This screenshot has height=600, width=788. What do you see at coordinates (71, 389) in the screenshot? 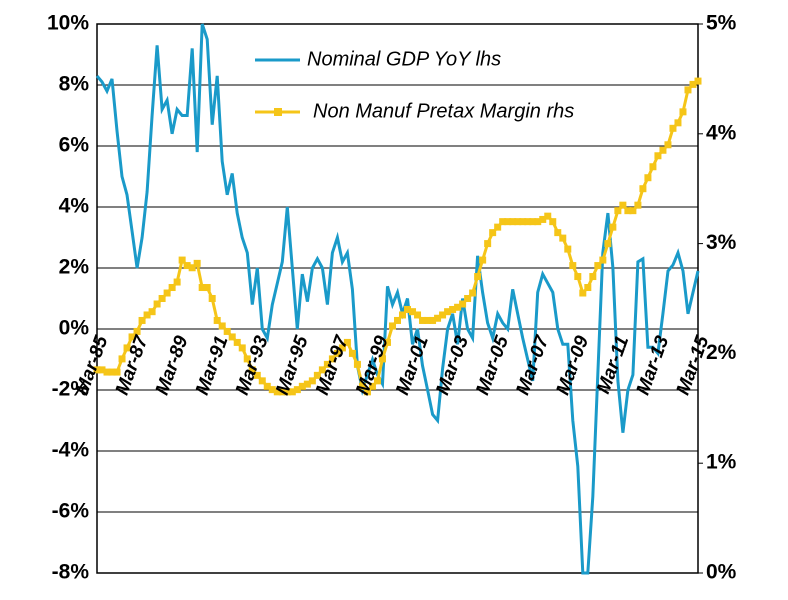
I see `y-tick-label: -2%` at bounding box center [71, 389].